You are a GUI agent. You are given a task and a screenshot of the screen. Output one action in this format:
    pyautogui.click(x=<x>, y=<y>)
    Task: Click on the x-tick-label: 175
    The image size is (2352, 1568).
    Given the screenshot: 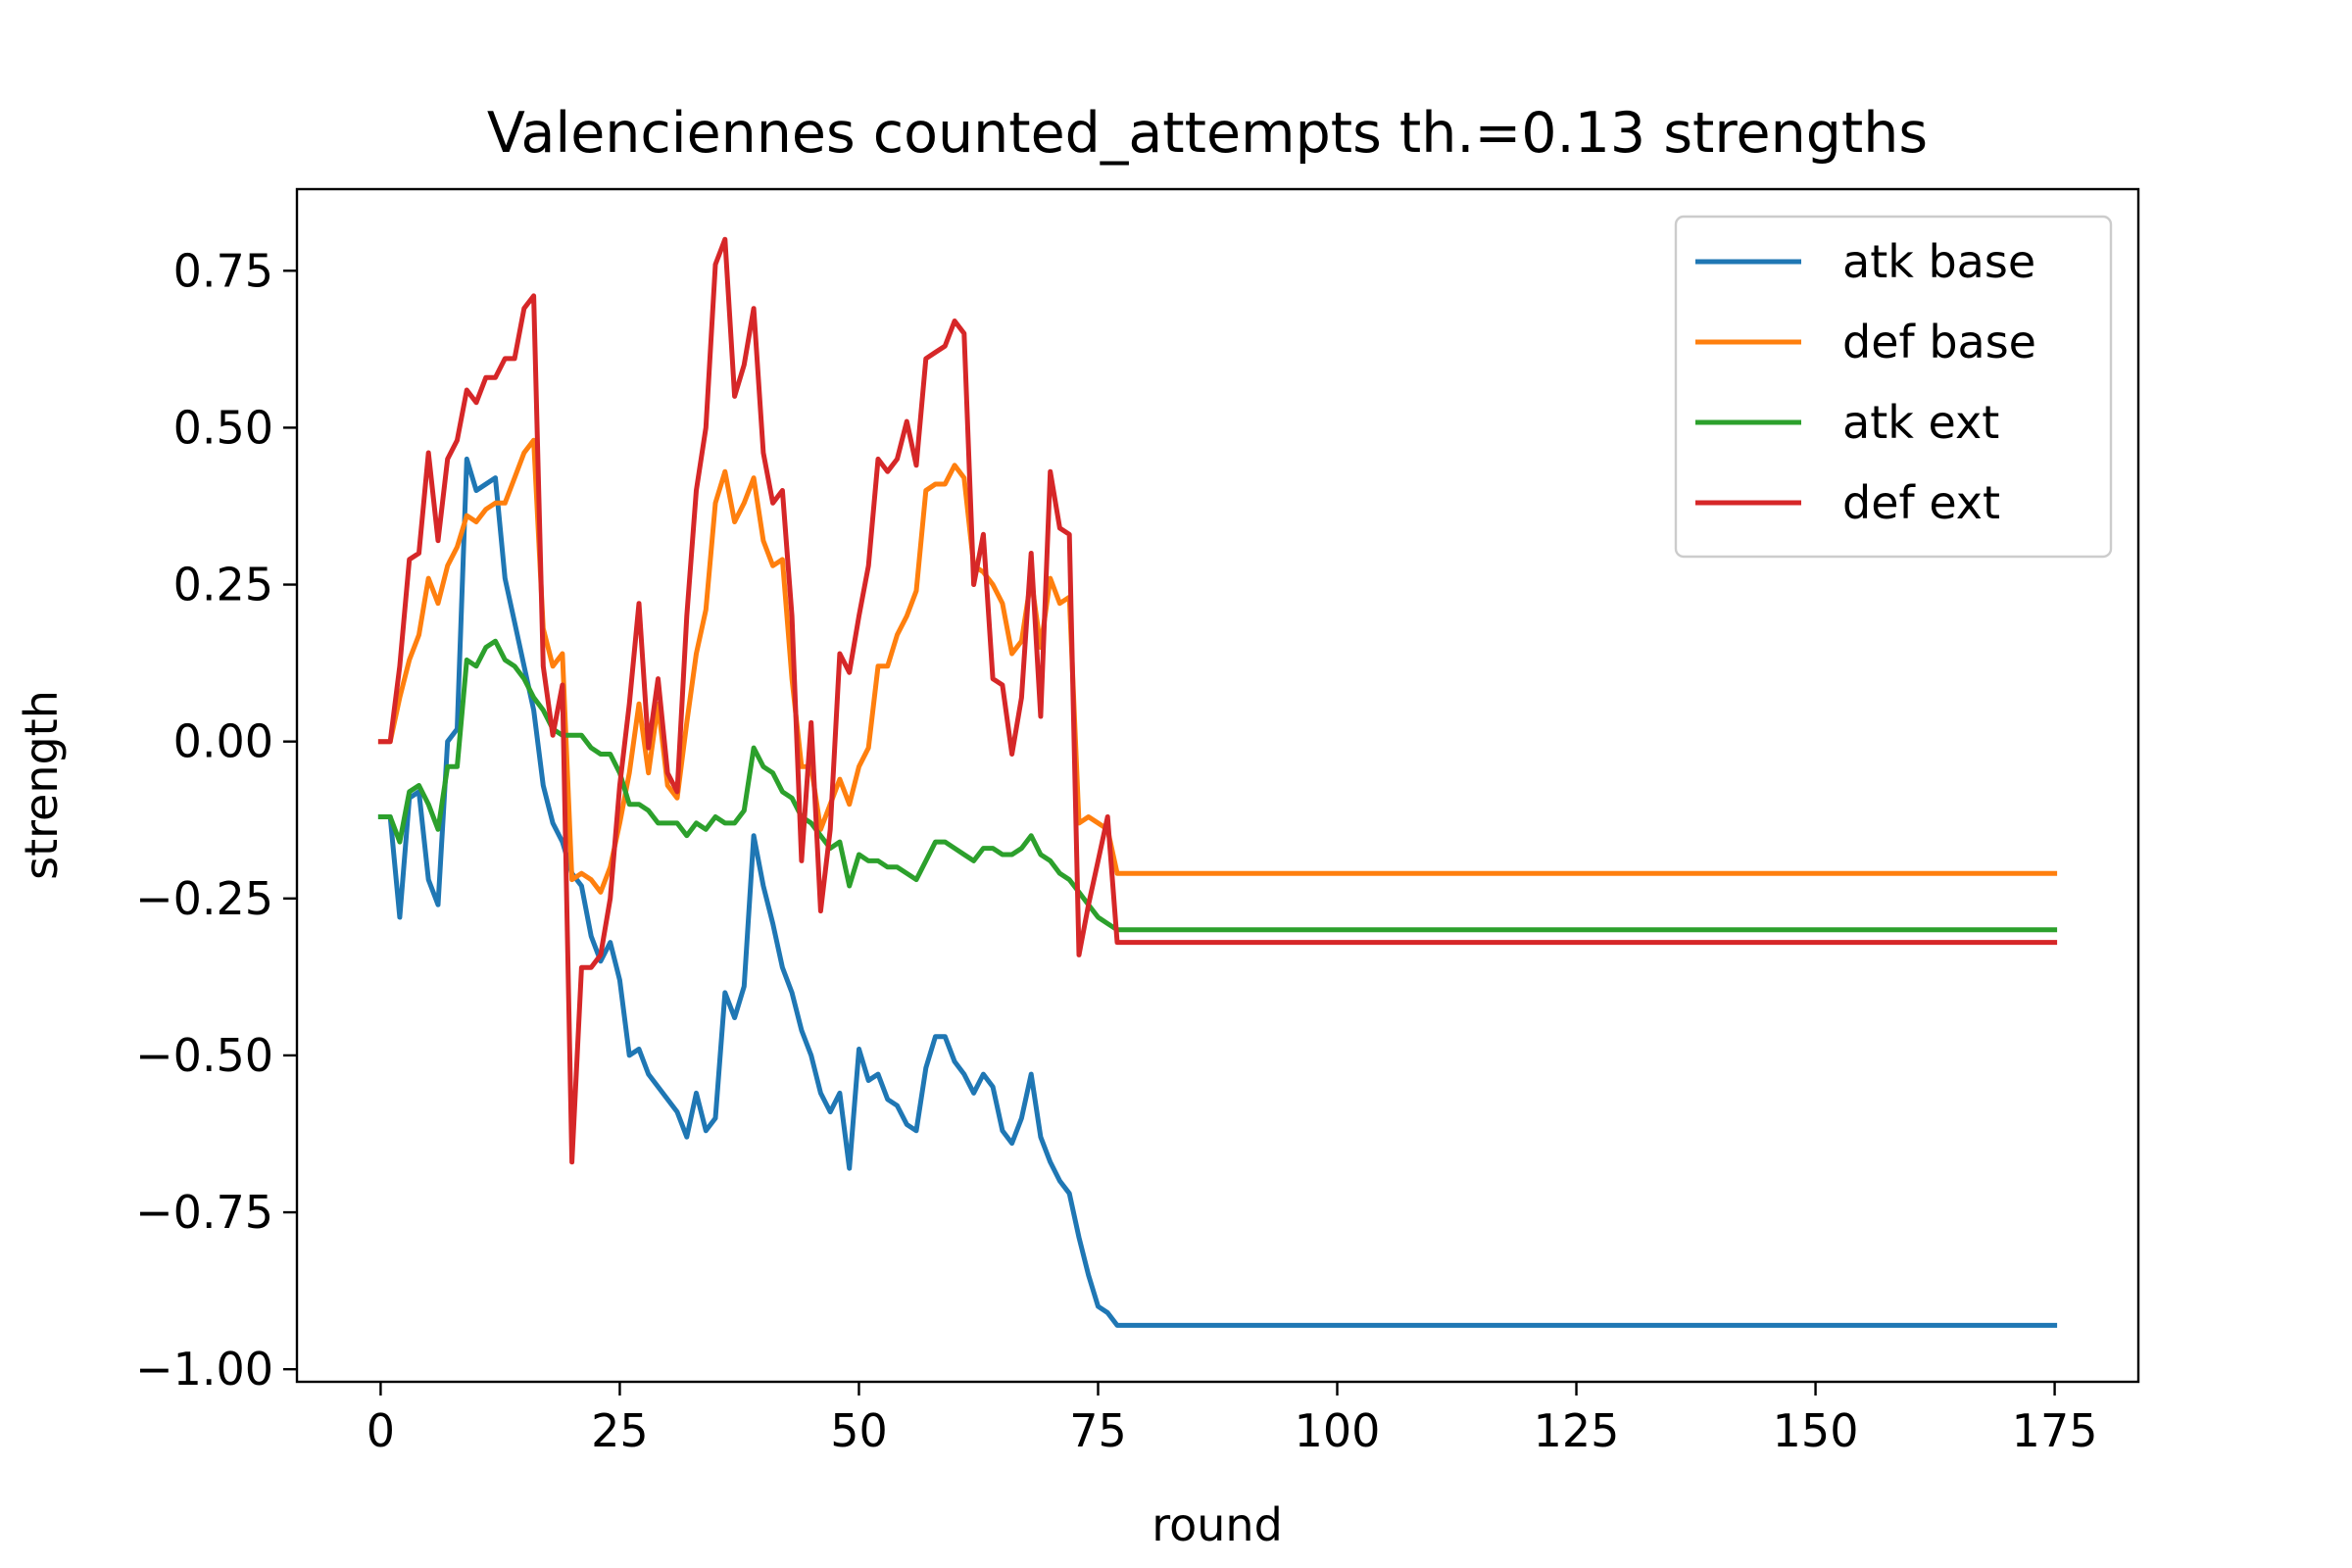 What is the action you would take?
    pyautogui.click(x=2055, y=1430)
    